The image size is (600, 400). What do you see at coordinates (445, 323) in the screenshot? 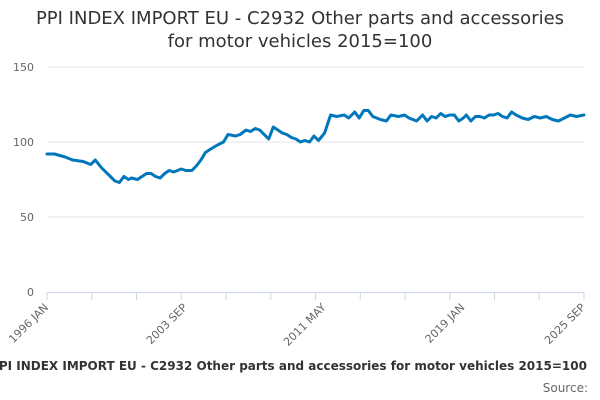
I see `x-tick-label: 2019 JAN` at bounding box center [445, 323].